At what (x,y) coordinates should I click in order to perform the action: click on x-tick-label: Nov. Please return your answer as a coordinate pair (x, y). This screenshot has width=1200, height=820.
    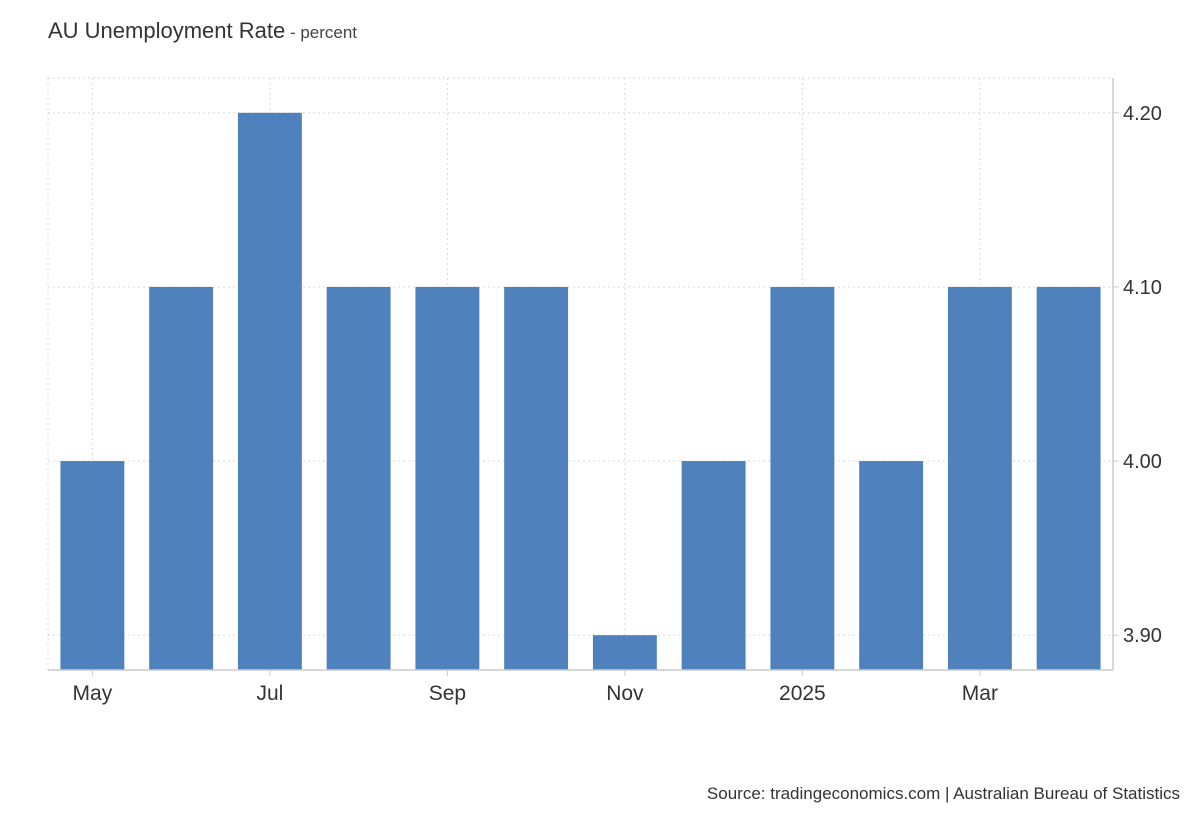
    Looking at the image, I should click on (625, 693).